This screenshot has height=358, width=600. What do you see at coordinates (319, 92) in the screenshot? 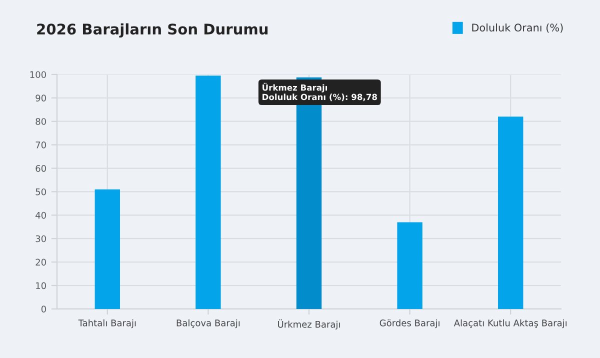
I see `annotation: Ürkmez Barajı Doluluk Oranı (%): 98,78` at bounding box center [319, 92].